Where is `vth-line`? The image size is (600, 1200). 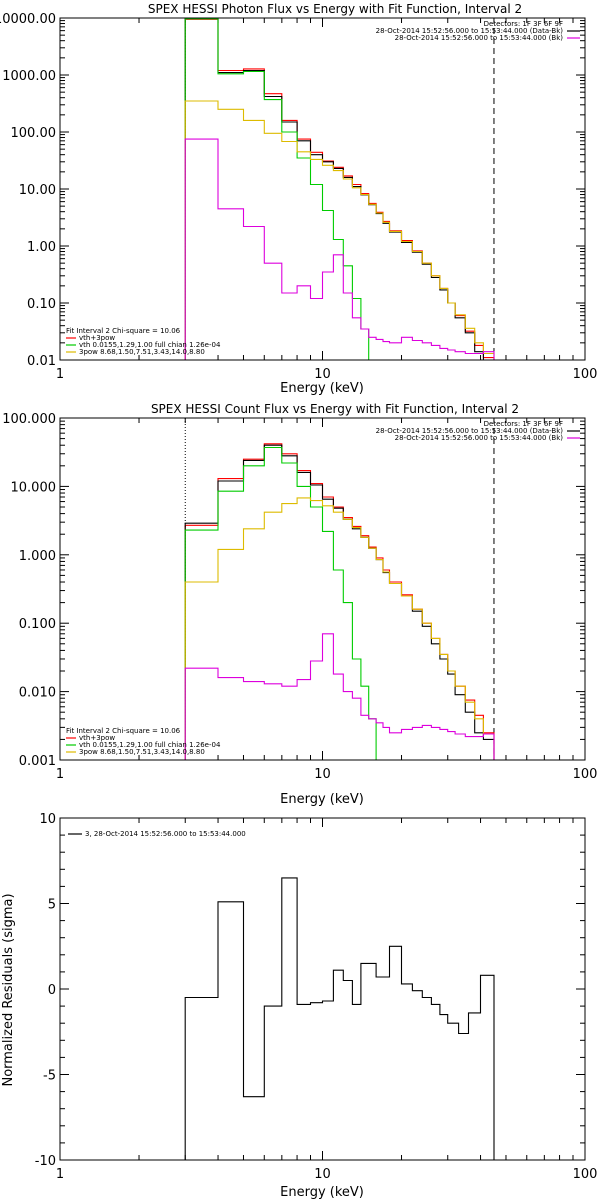
vth-line is located at coordinates (339, 603).